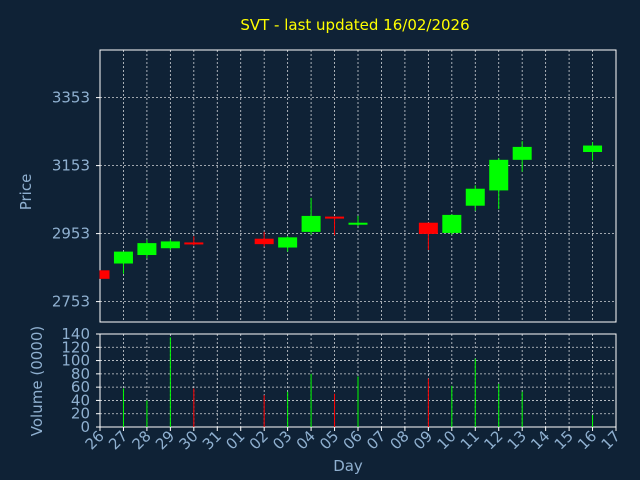  What do you see at coordinates (493, 440) in the screenshot?
I see `x-tick-label: 12` at bounding box center [493, 440].